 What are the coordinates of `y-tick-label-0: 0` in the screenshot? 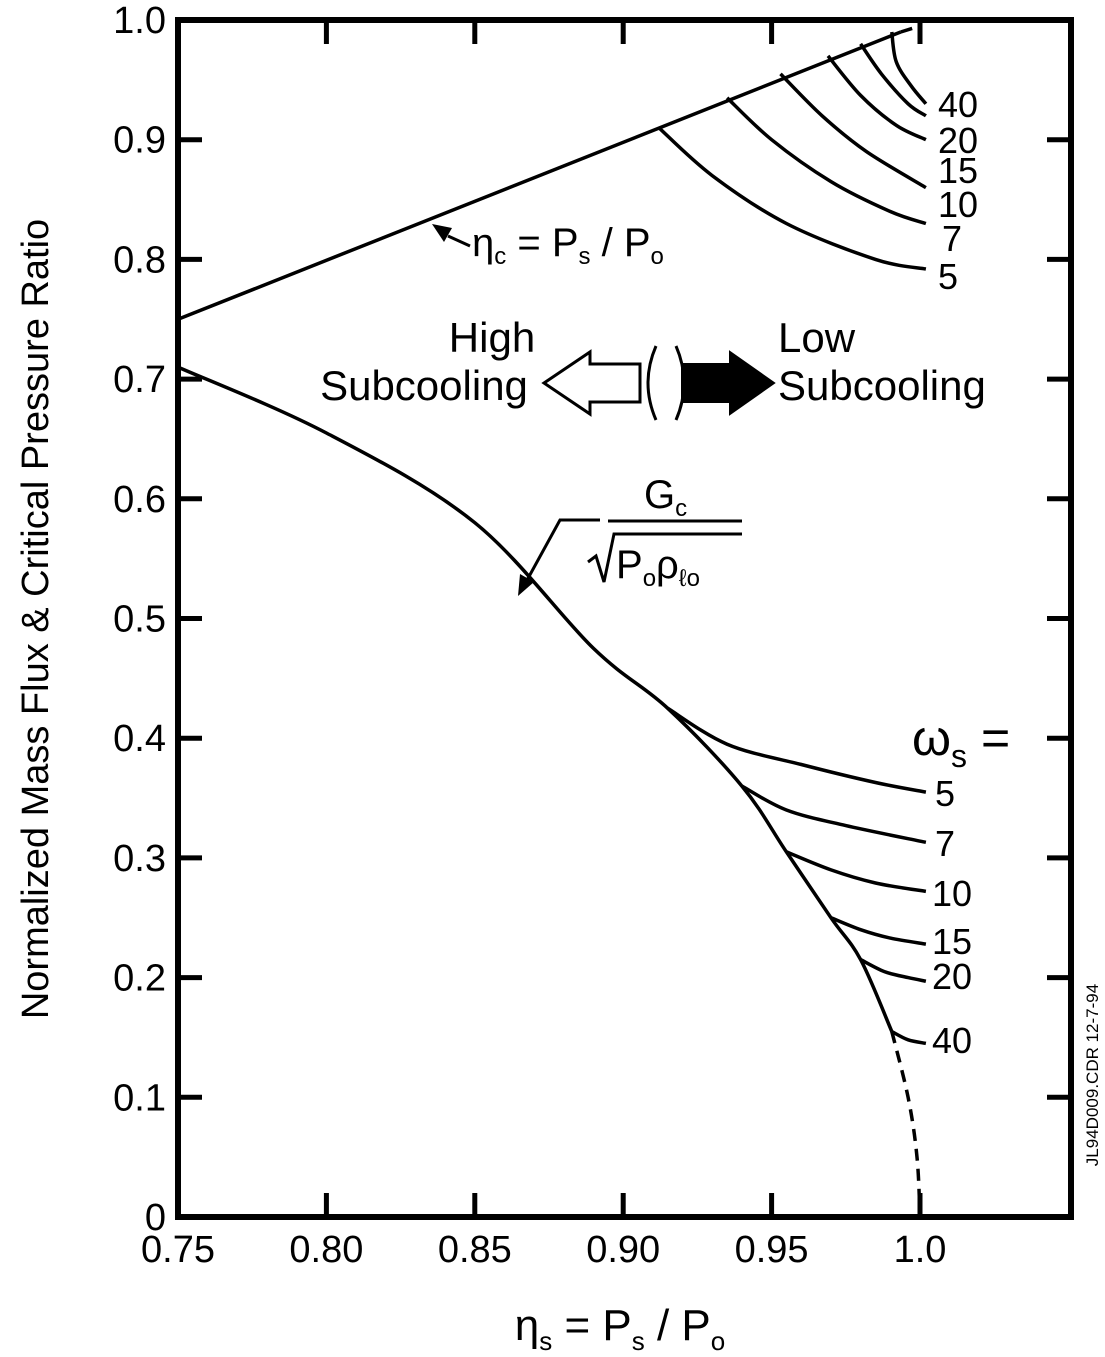 It's located at (155, 1218).